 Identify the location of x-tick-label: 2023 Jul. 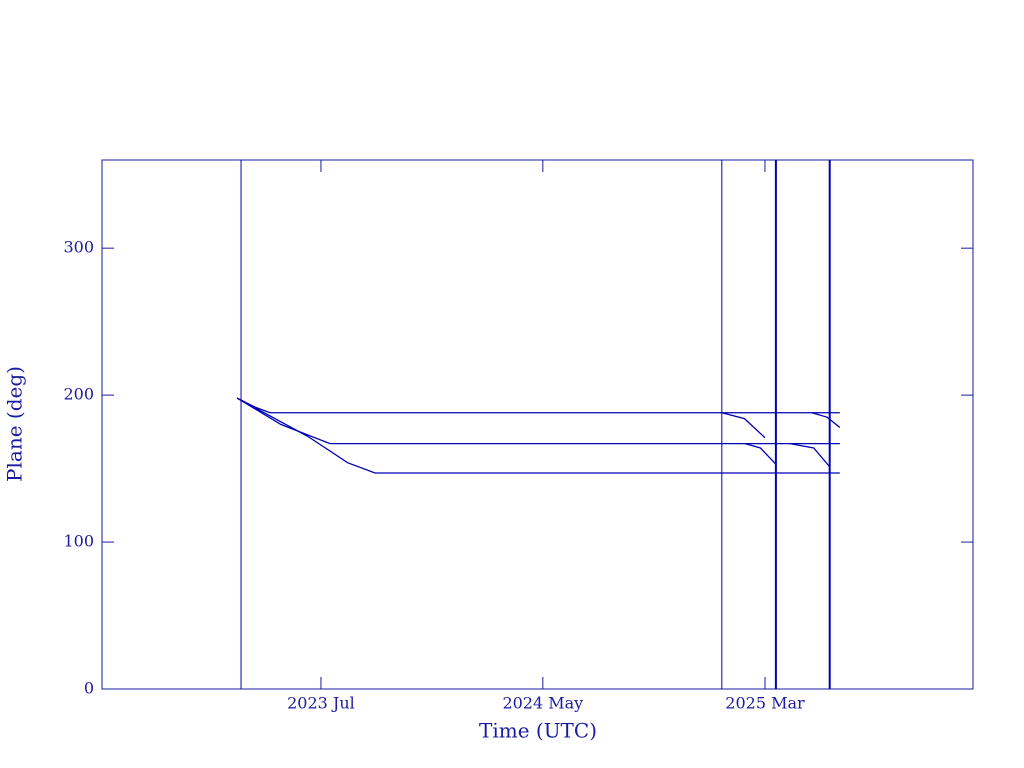
(321, 703).